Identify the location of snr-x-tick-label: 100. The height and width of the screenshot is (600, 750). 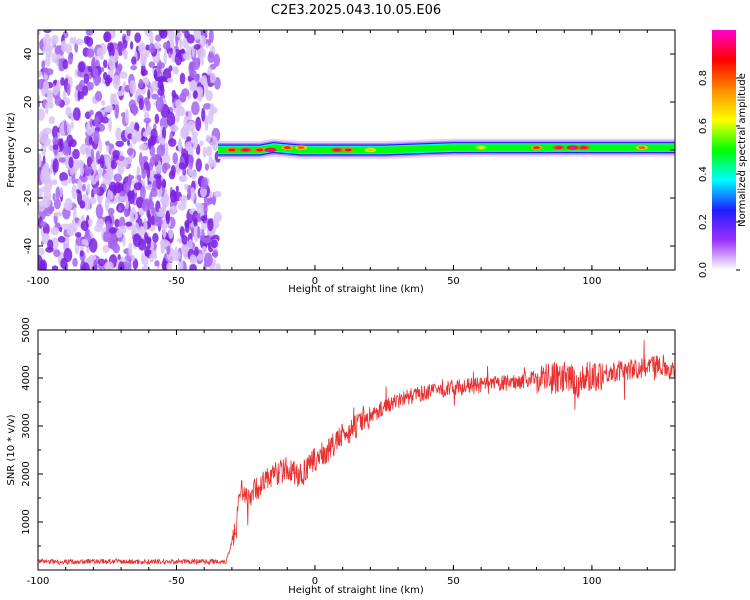
(591, 581).